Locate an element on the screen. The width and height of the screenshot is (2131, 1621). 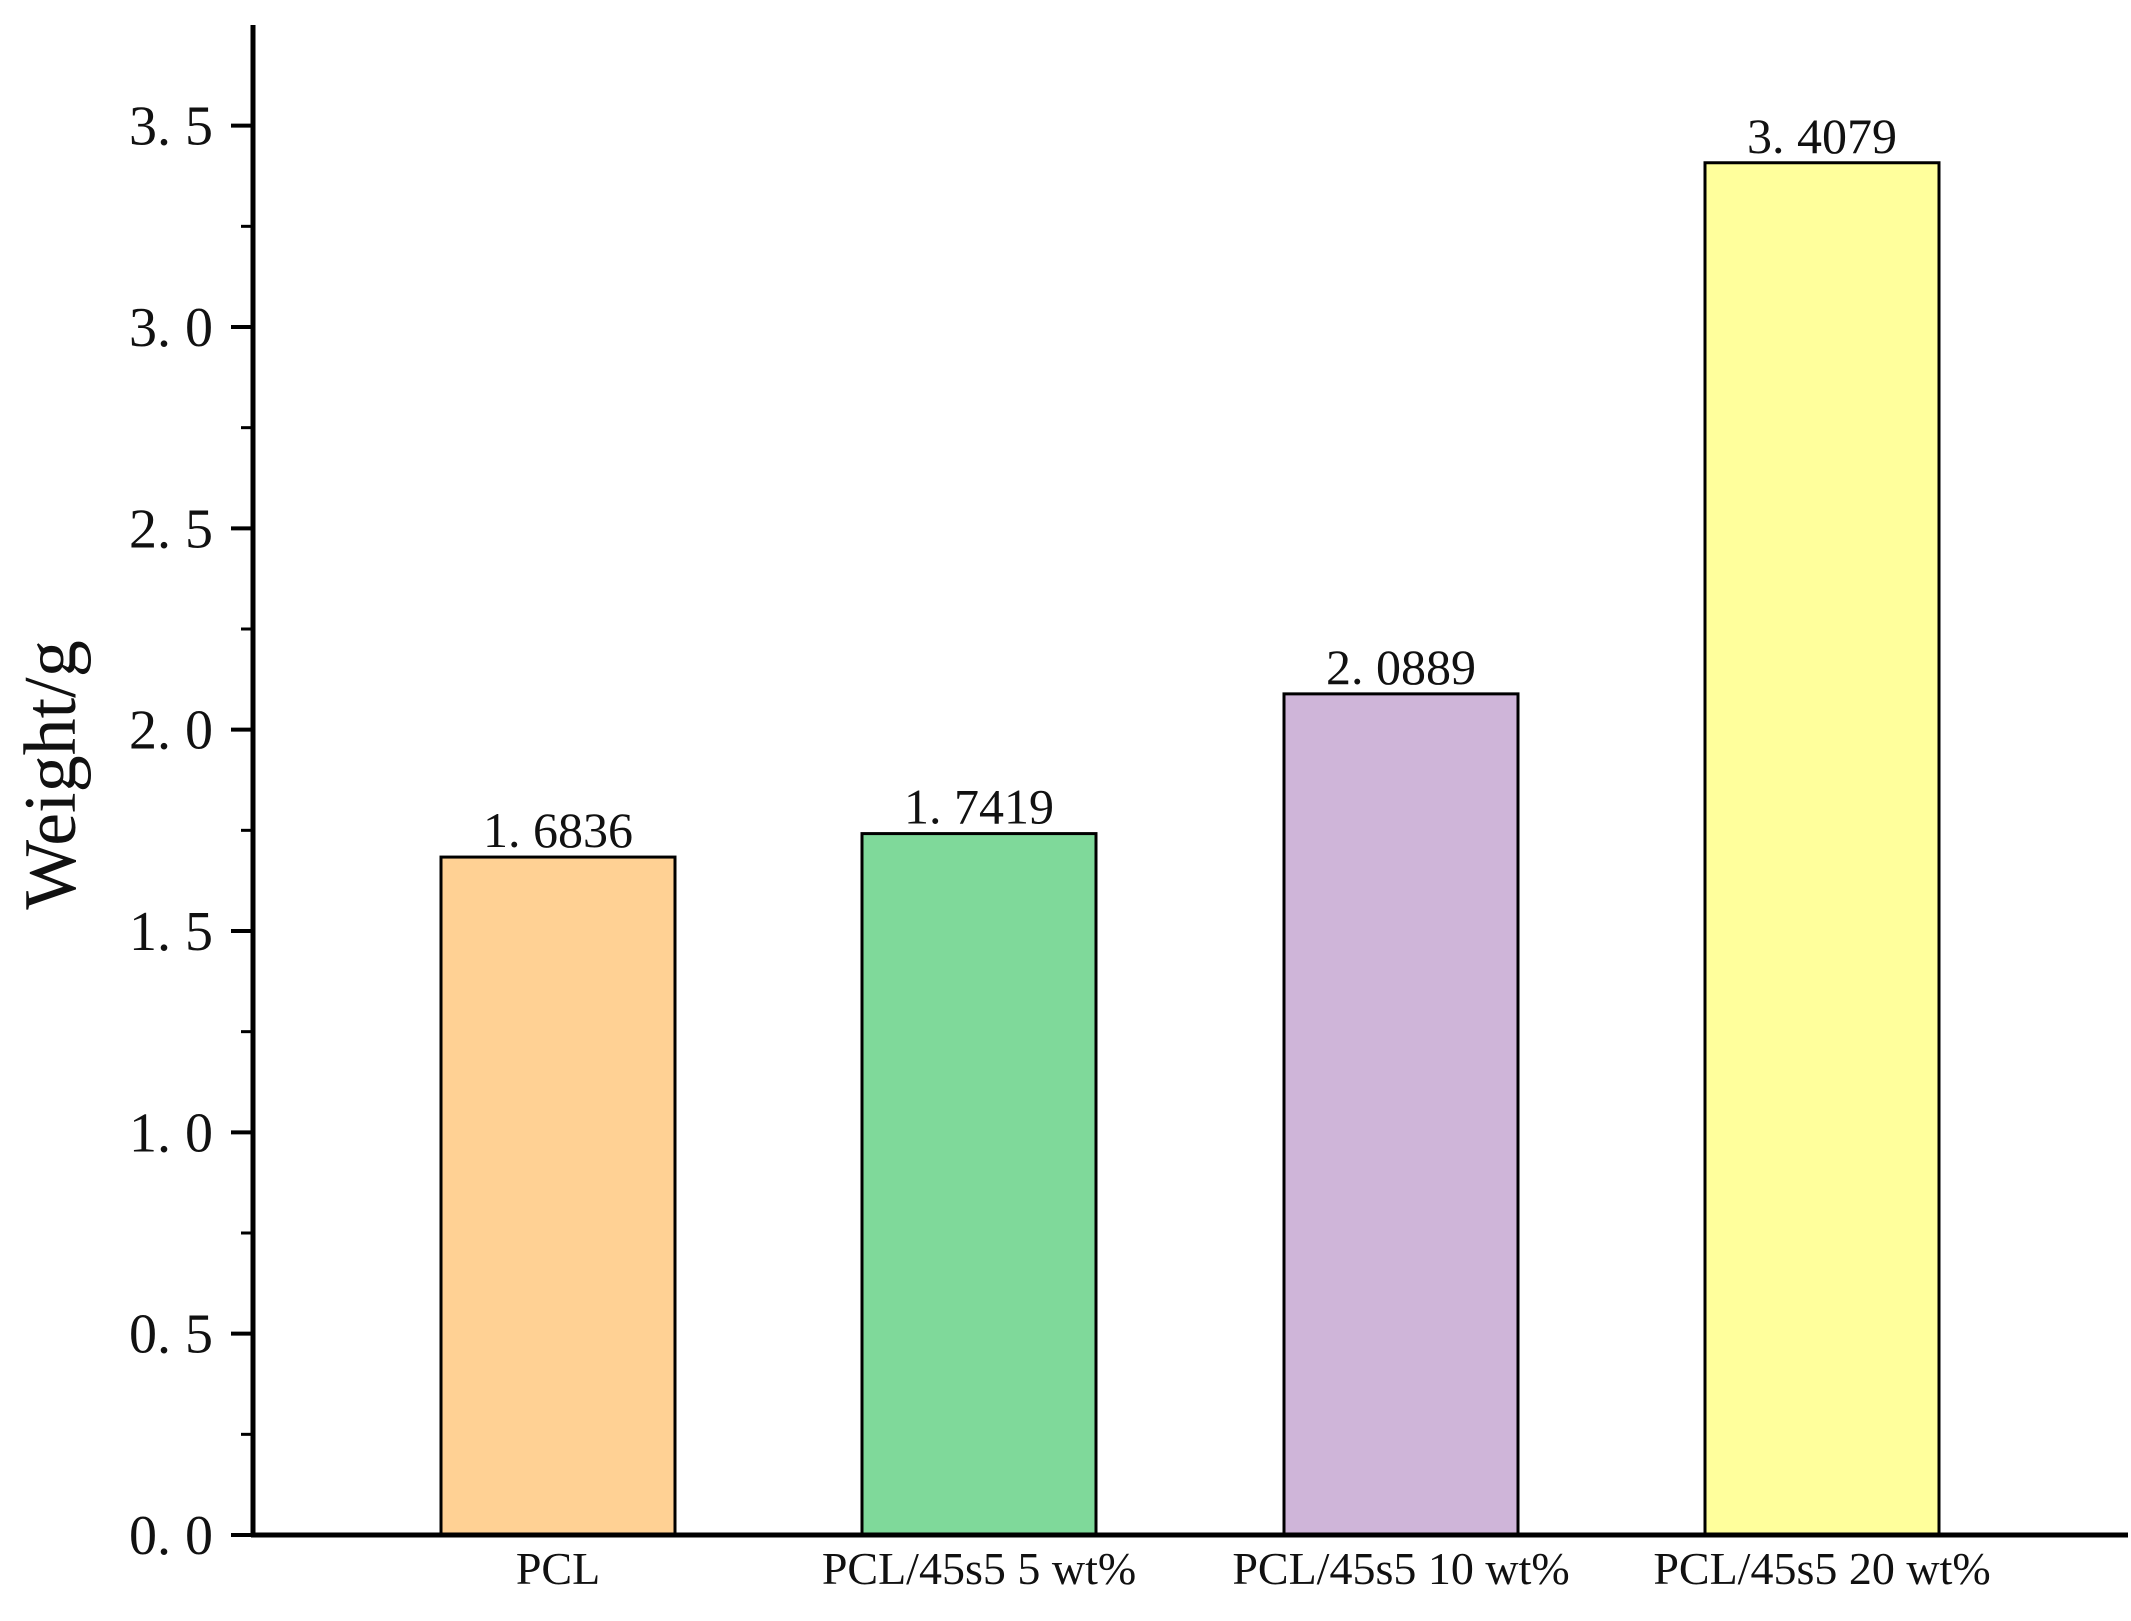
x-tick-label-4: PCL/45s5 20 wt% is located at coordinates (1821, 1568).